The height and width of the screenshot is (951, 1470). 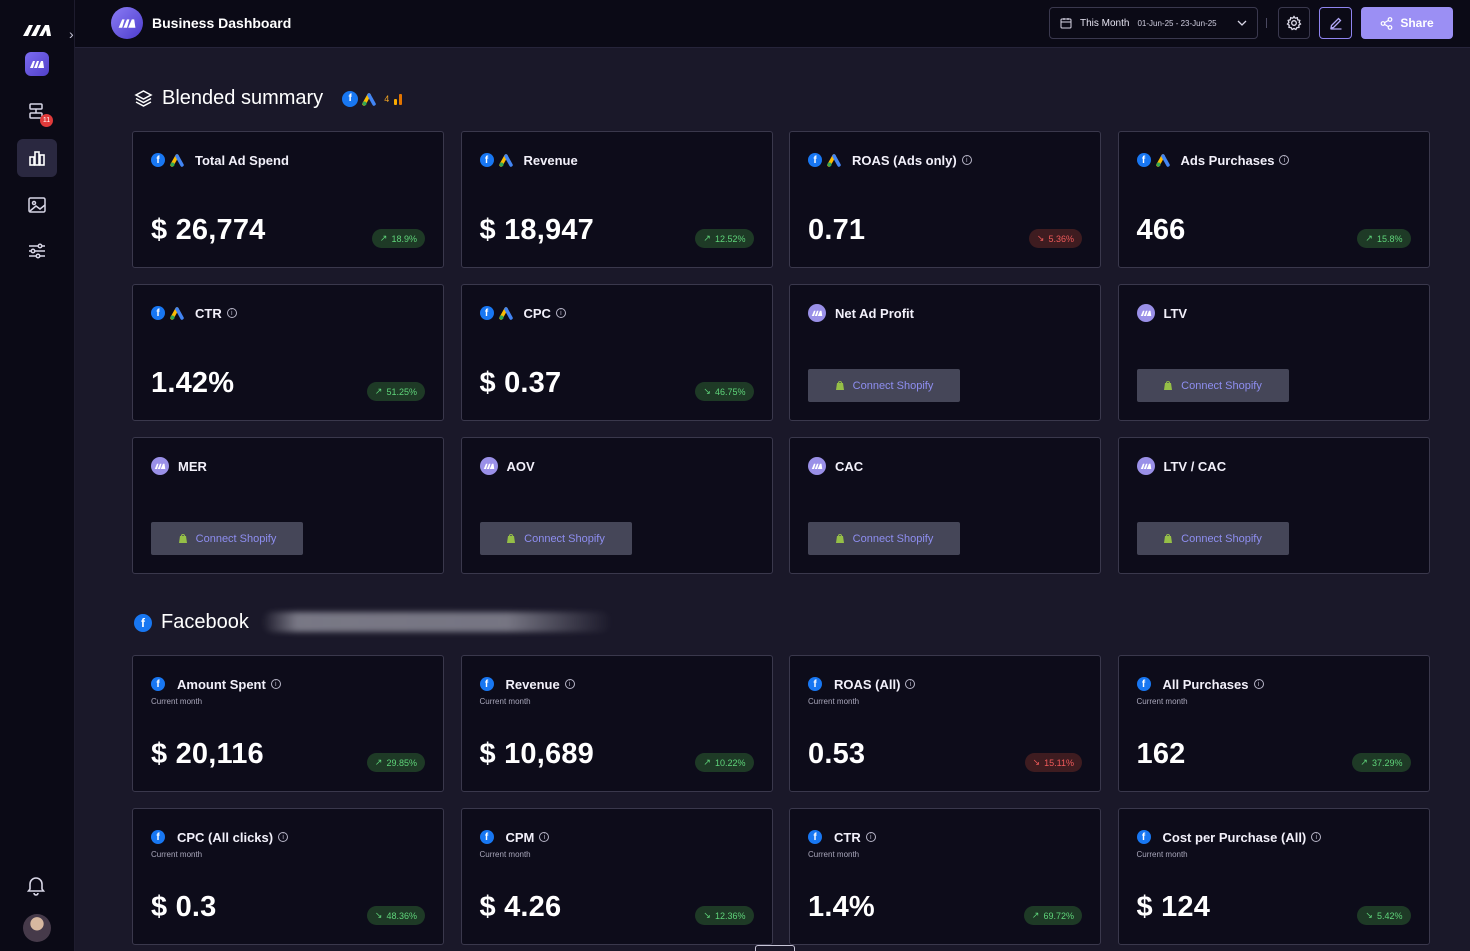 I want to click on card-value: 162, so click(x=1161, y=754).